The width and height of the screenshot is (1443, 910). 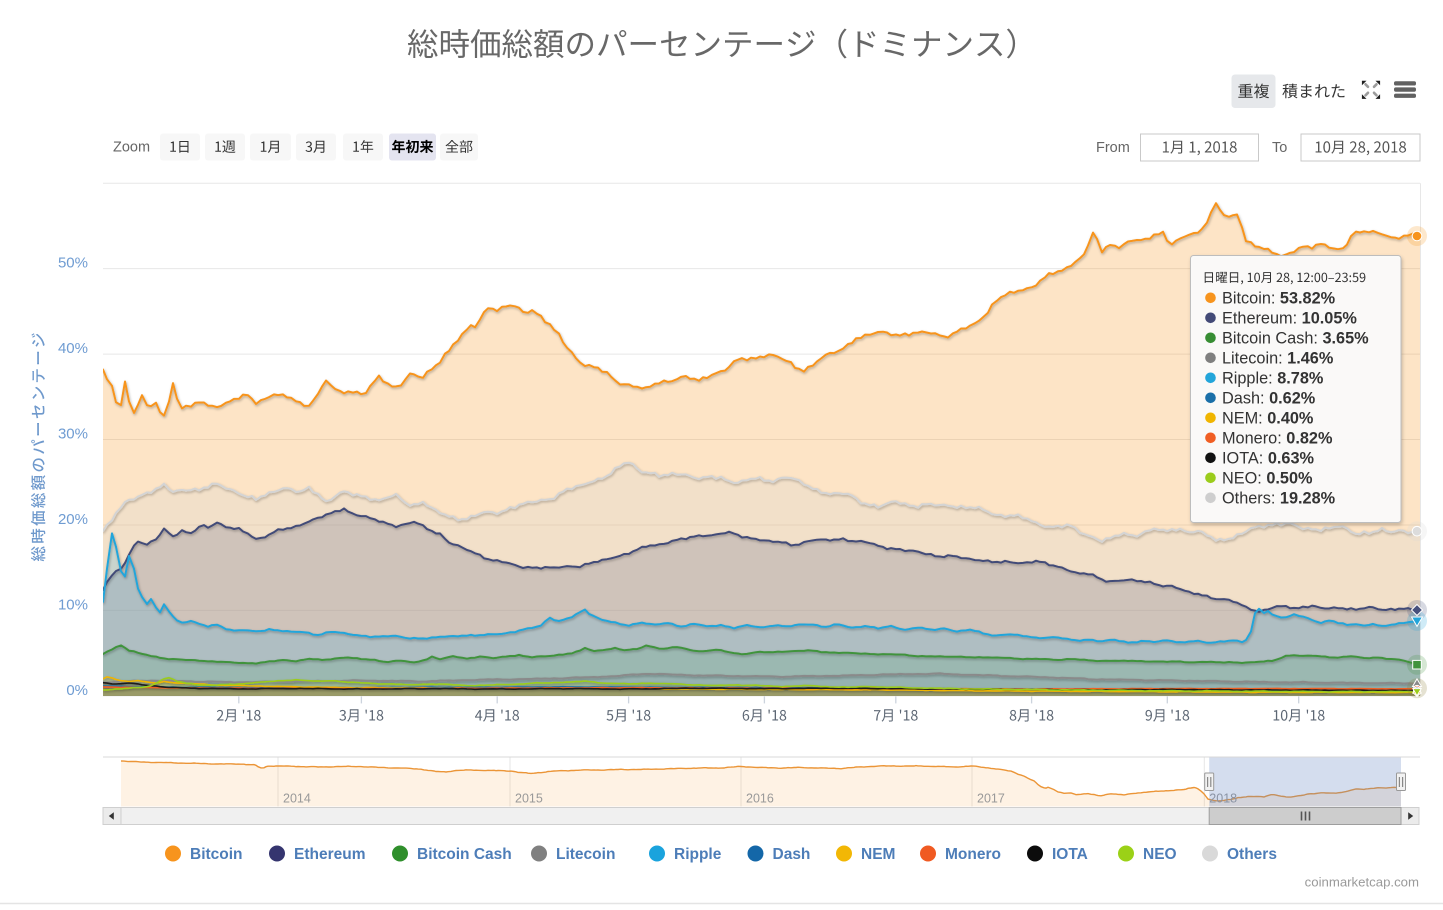 I want to click on svg-text: Zoom, so click(x=131, y=148).